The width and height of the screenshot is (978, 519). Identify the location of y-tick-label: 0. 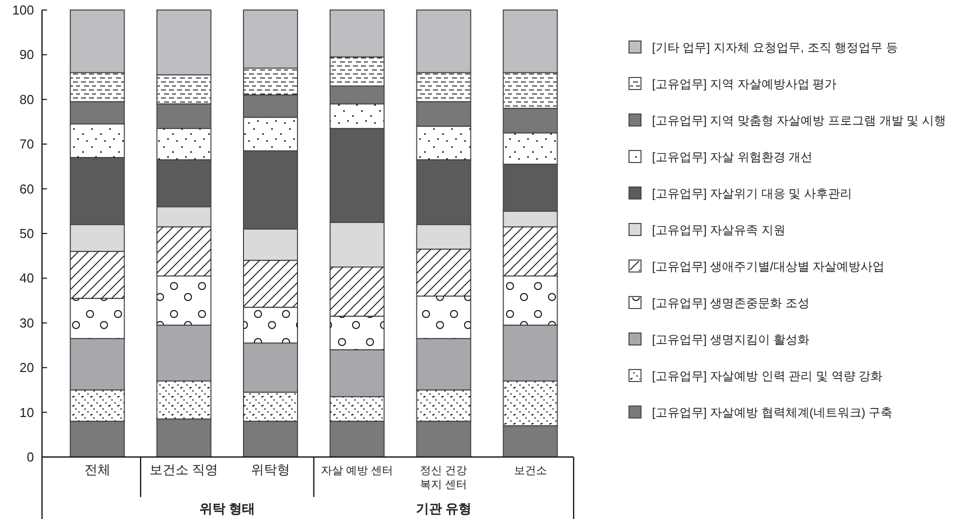
(30, 457).